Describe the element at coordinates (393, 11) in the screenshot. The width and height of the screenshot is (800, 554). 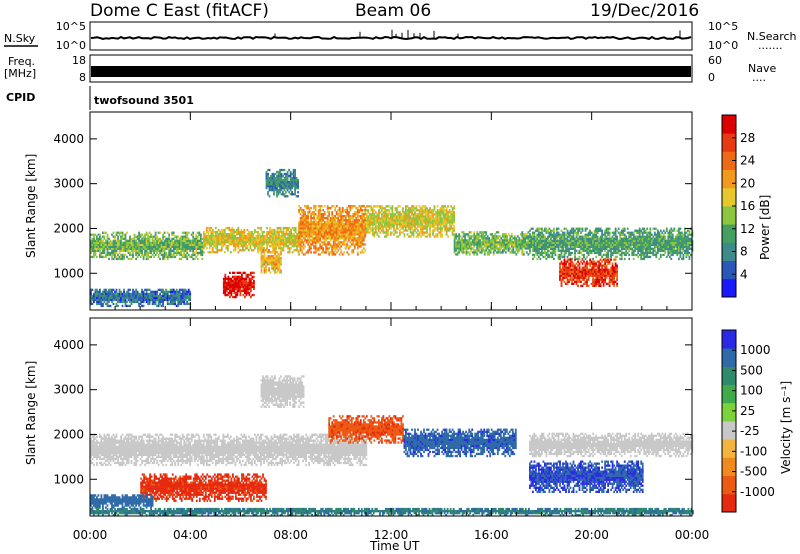
I see `beam-title: Beam 06` at that location.